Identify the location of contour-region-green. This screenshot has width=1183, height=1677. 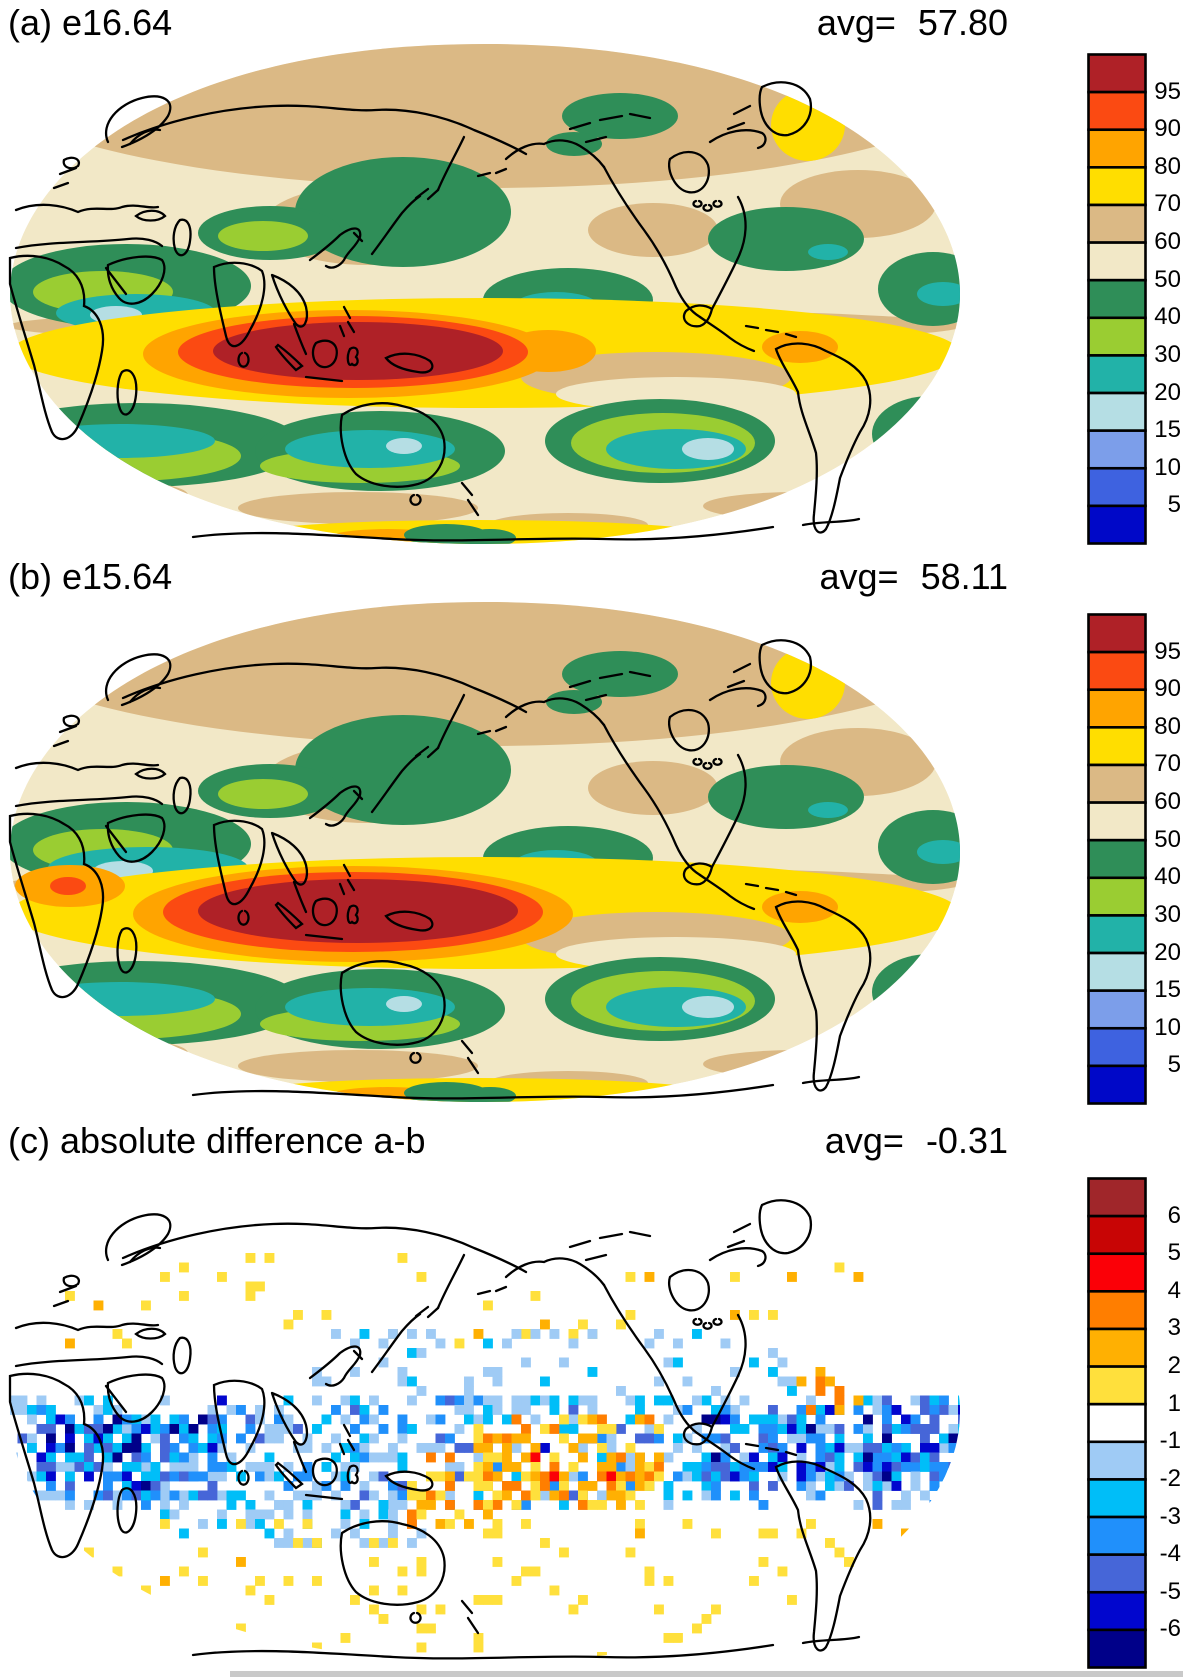
(786, 797).